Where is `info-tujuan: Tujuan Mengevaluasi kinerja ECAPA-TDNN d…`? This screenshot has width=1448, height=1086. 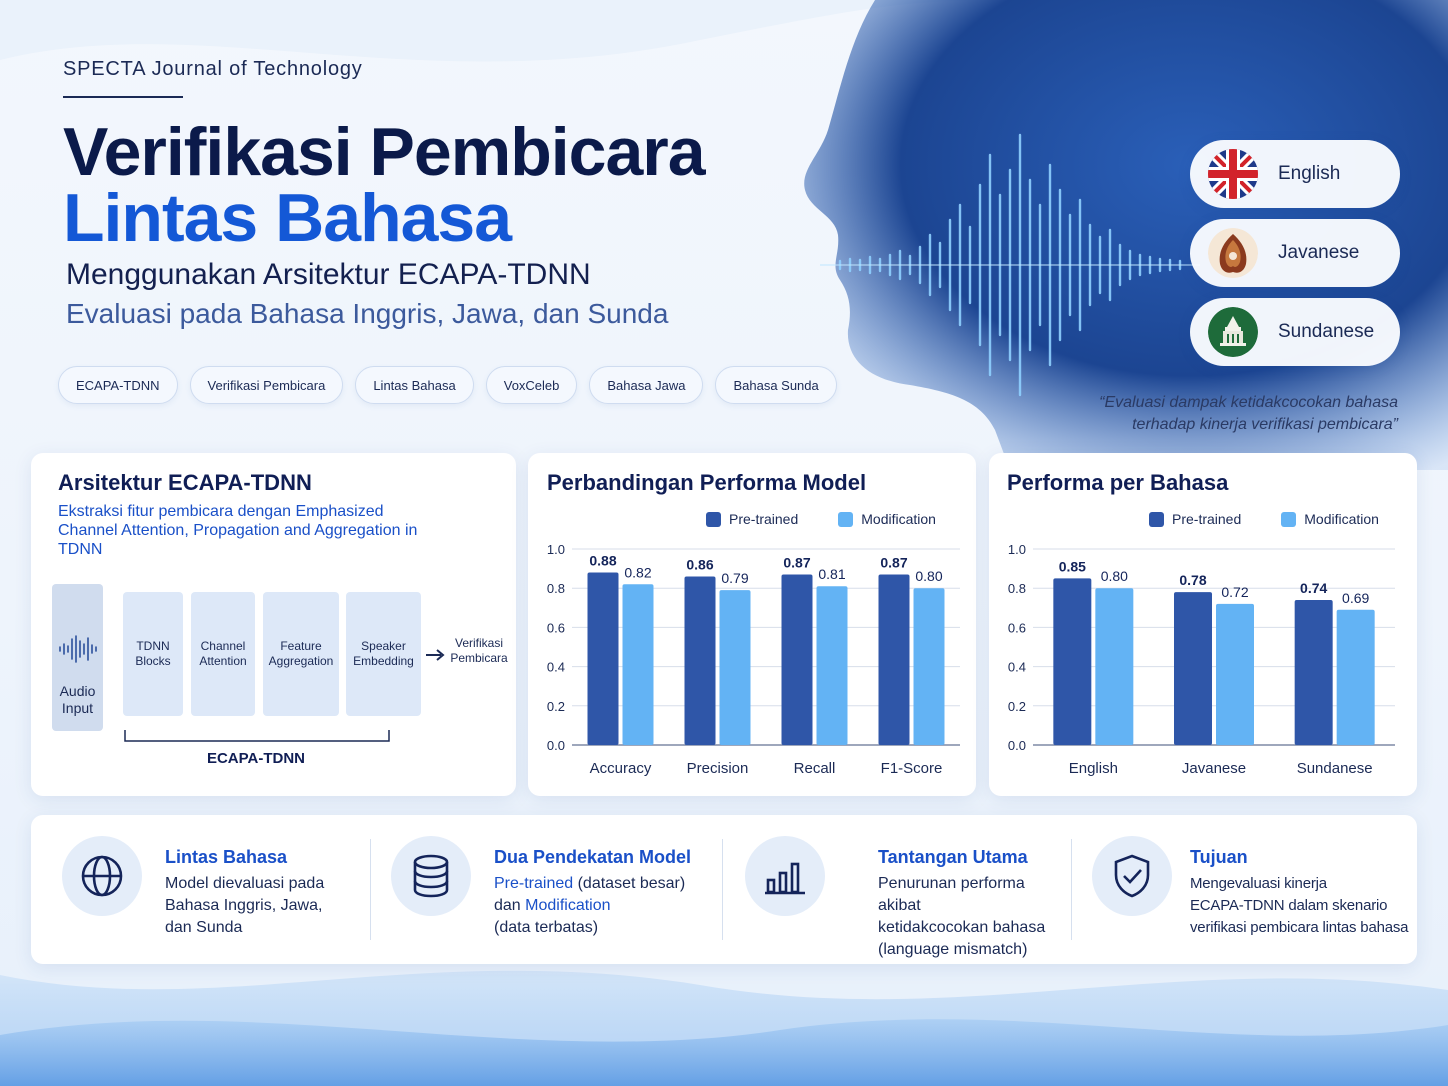
info-tujuan: Tujuan Mengevaluasi kinerja ECAPA-TDNN d… is located at coordinates (1244, 889).